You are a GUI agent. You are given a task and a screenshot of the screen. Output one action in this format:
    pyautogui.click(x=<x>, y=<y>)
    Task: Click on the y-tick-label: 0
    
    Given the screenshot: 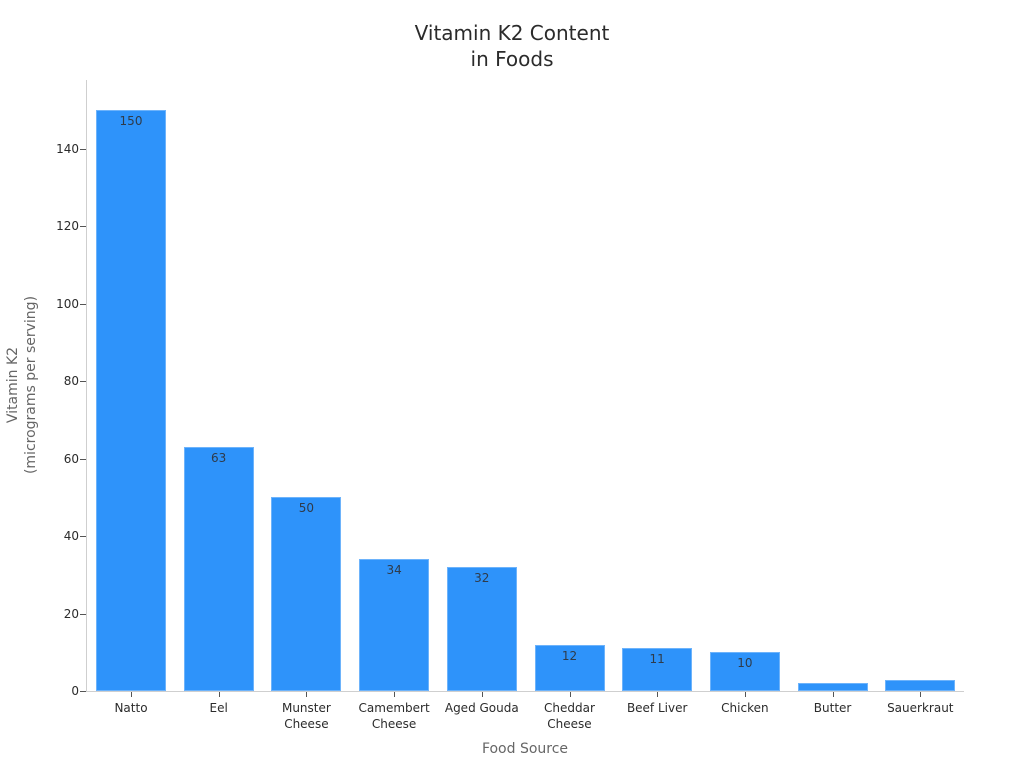 What is the action you would take?
    pyautogui.click(x=75, y=691)
    